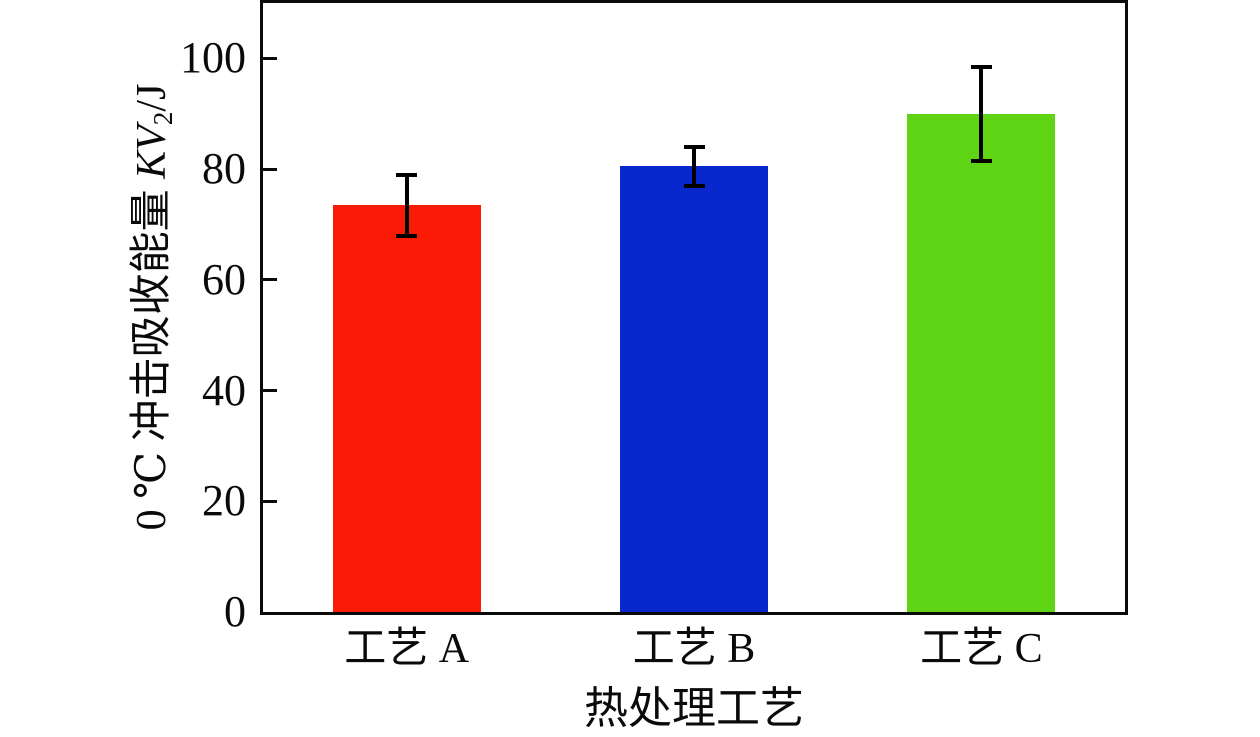  What do you see at coordinates (152, 354) in the screenshot?
I see `y-axis-title-text: 0 ℃ 冲击吸收能量` at bounding box center [152, 354].